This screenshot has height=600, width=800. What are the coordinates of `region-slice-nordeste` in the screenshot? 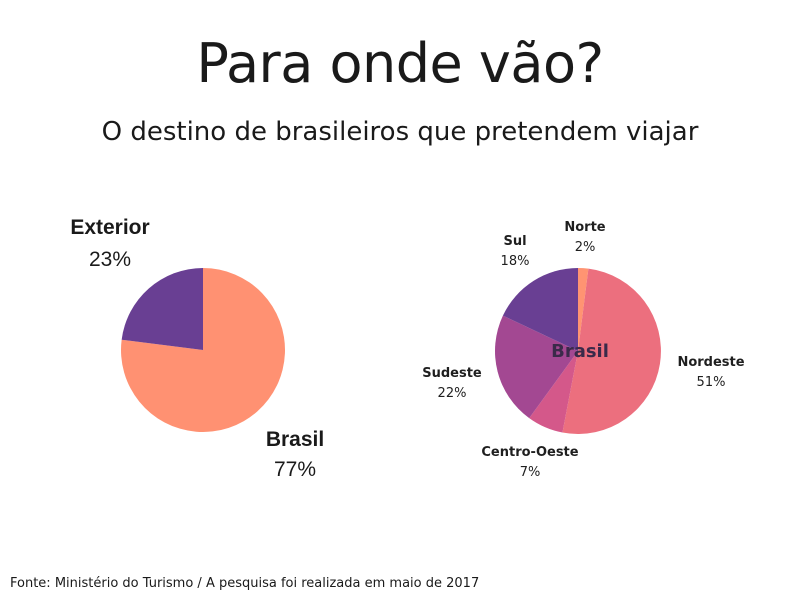 It's located at (611, 351).